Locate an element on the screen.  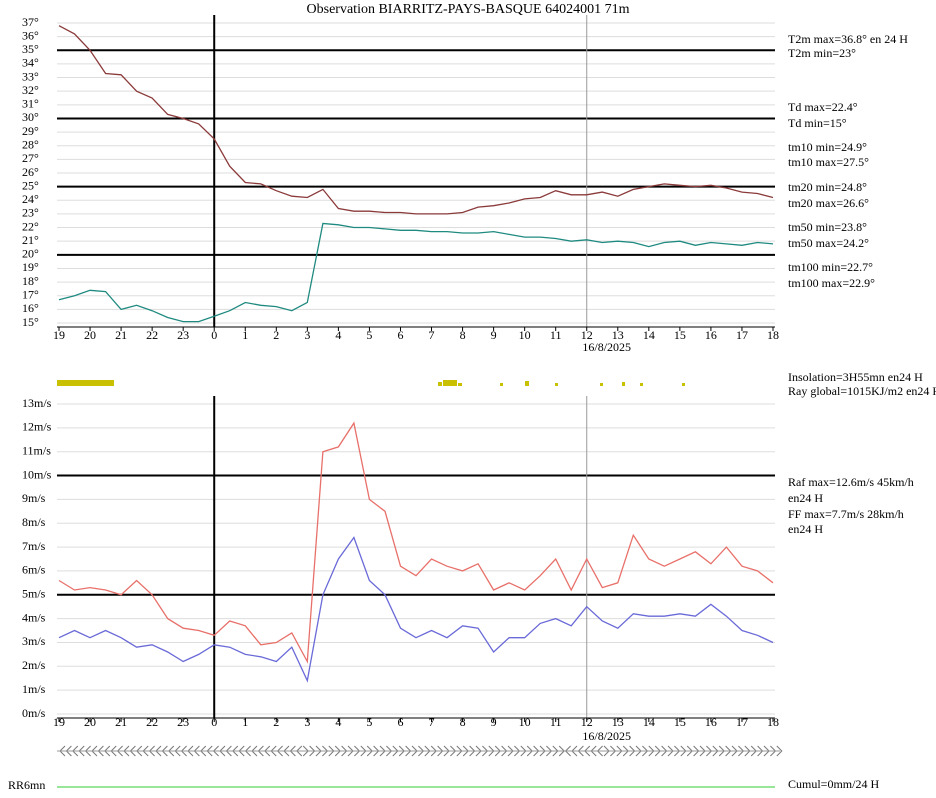
annotation: Td min=15° is located at coordinates (817, 123).